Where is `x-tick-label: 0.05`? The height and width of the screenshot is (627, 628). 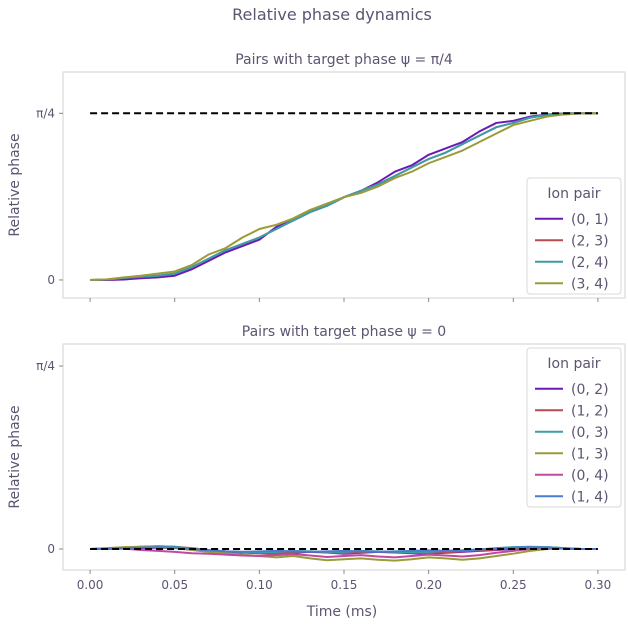
x-tick-label: 0.05 is located at coordinates (174, 585).